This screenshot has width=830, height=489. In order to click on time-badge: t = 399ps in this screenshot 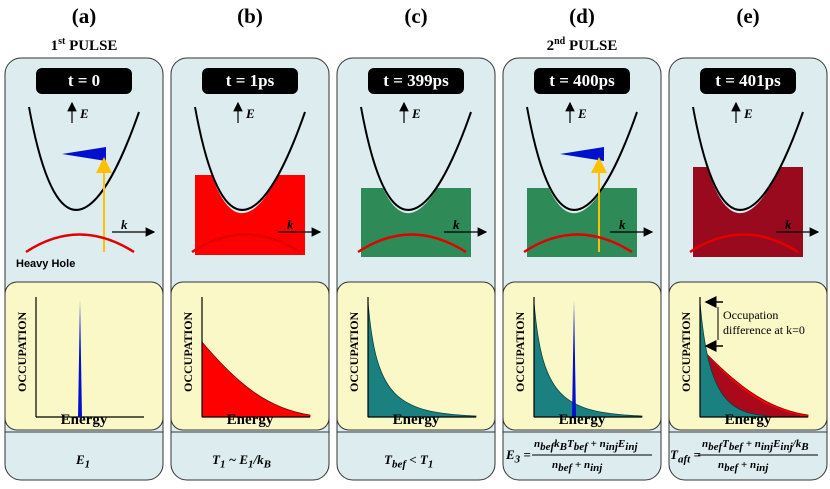, I will do `click(416, 81)`.